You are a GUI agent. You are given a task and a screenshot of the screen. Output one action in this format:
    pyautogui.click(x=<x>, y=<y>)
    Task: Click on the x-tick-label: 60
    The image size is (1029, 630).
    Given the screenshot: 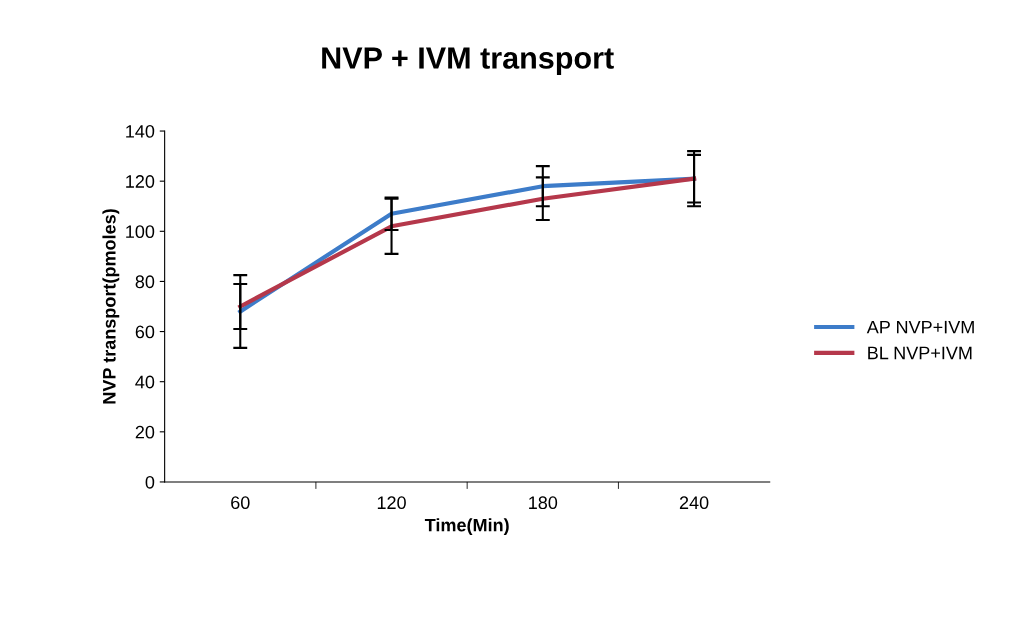 What is the action you would take?
    pyautogui.click(x=240, y=503)
    